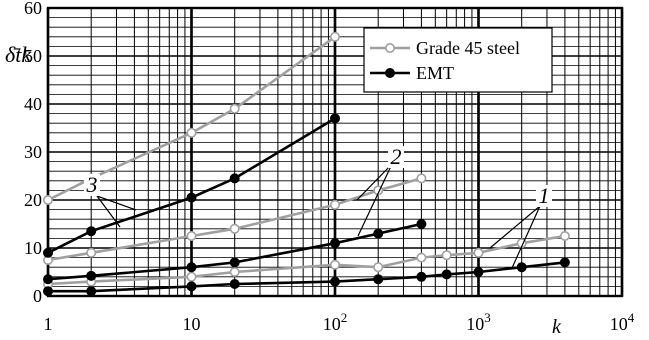  Describe the element at coordinates (33, 9) in the screenshot. I see `y-tick-label: 60` at that location.